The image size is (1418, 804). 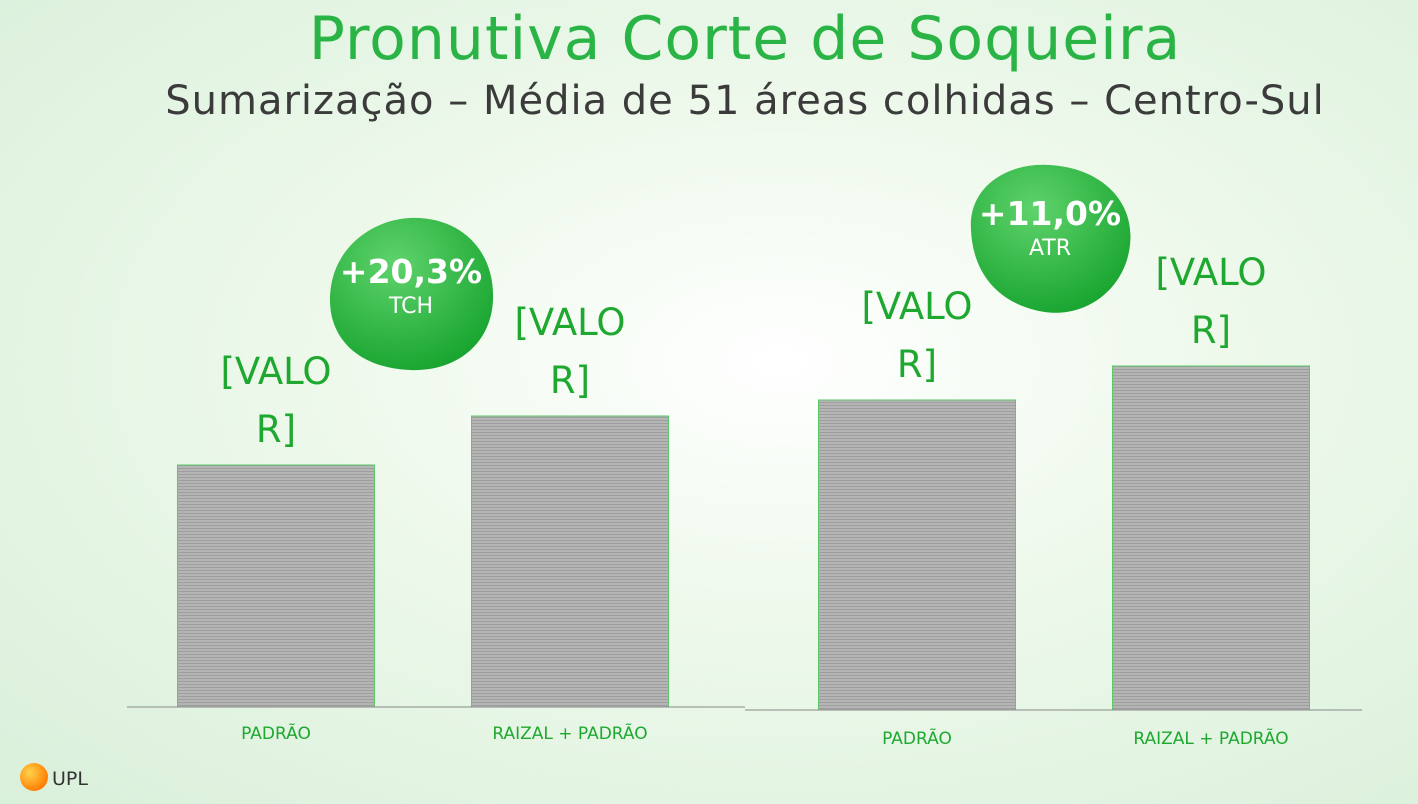 I want to click on logo: UPL, so click(x=70, y=779).